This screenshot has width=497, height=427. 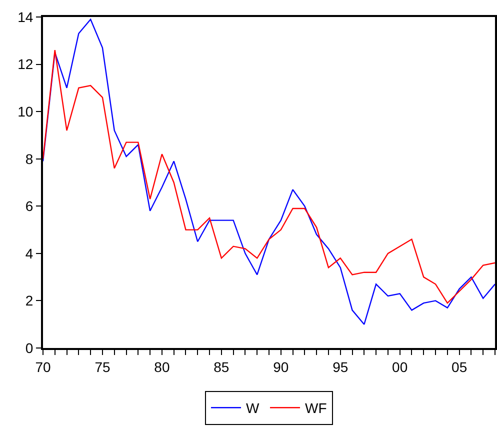 I want to click on y-tick-label: 0, so click(x=29, y=348).